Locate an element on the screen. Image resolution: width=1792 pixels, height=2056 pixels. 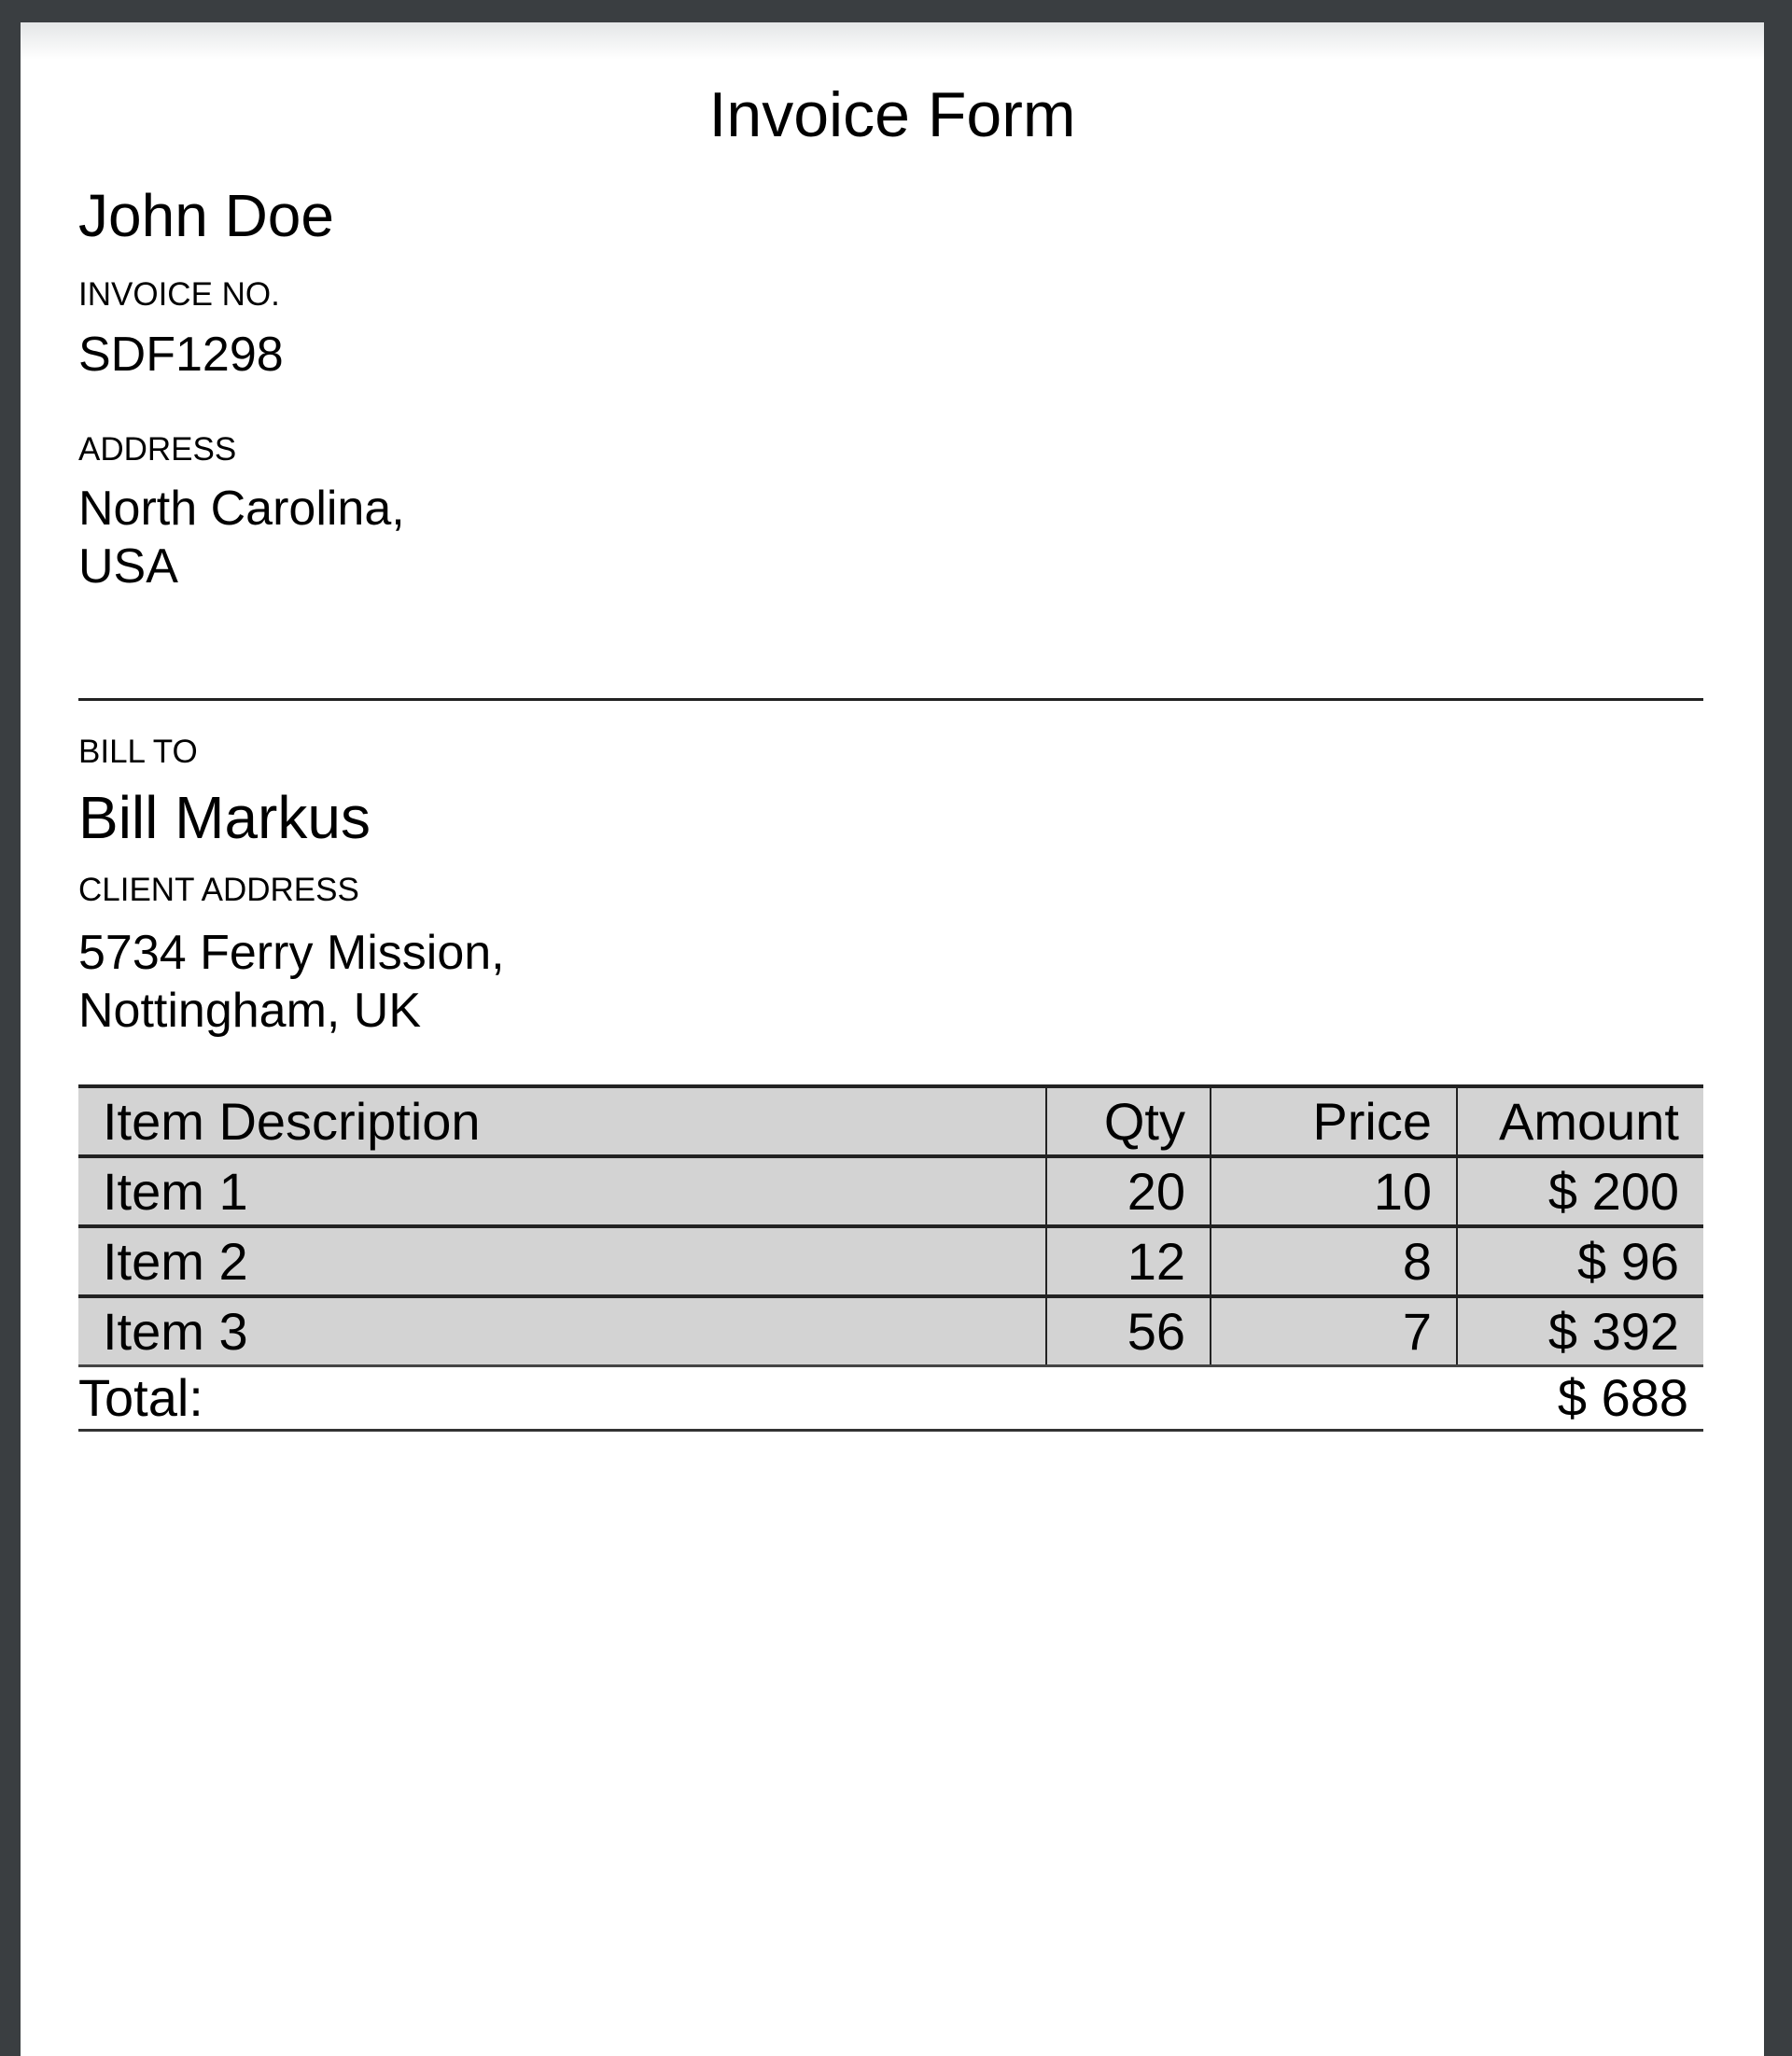
address-line2: USA is located at coordinates (128, 566).